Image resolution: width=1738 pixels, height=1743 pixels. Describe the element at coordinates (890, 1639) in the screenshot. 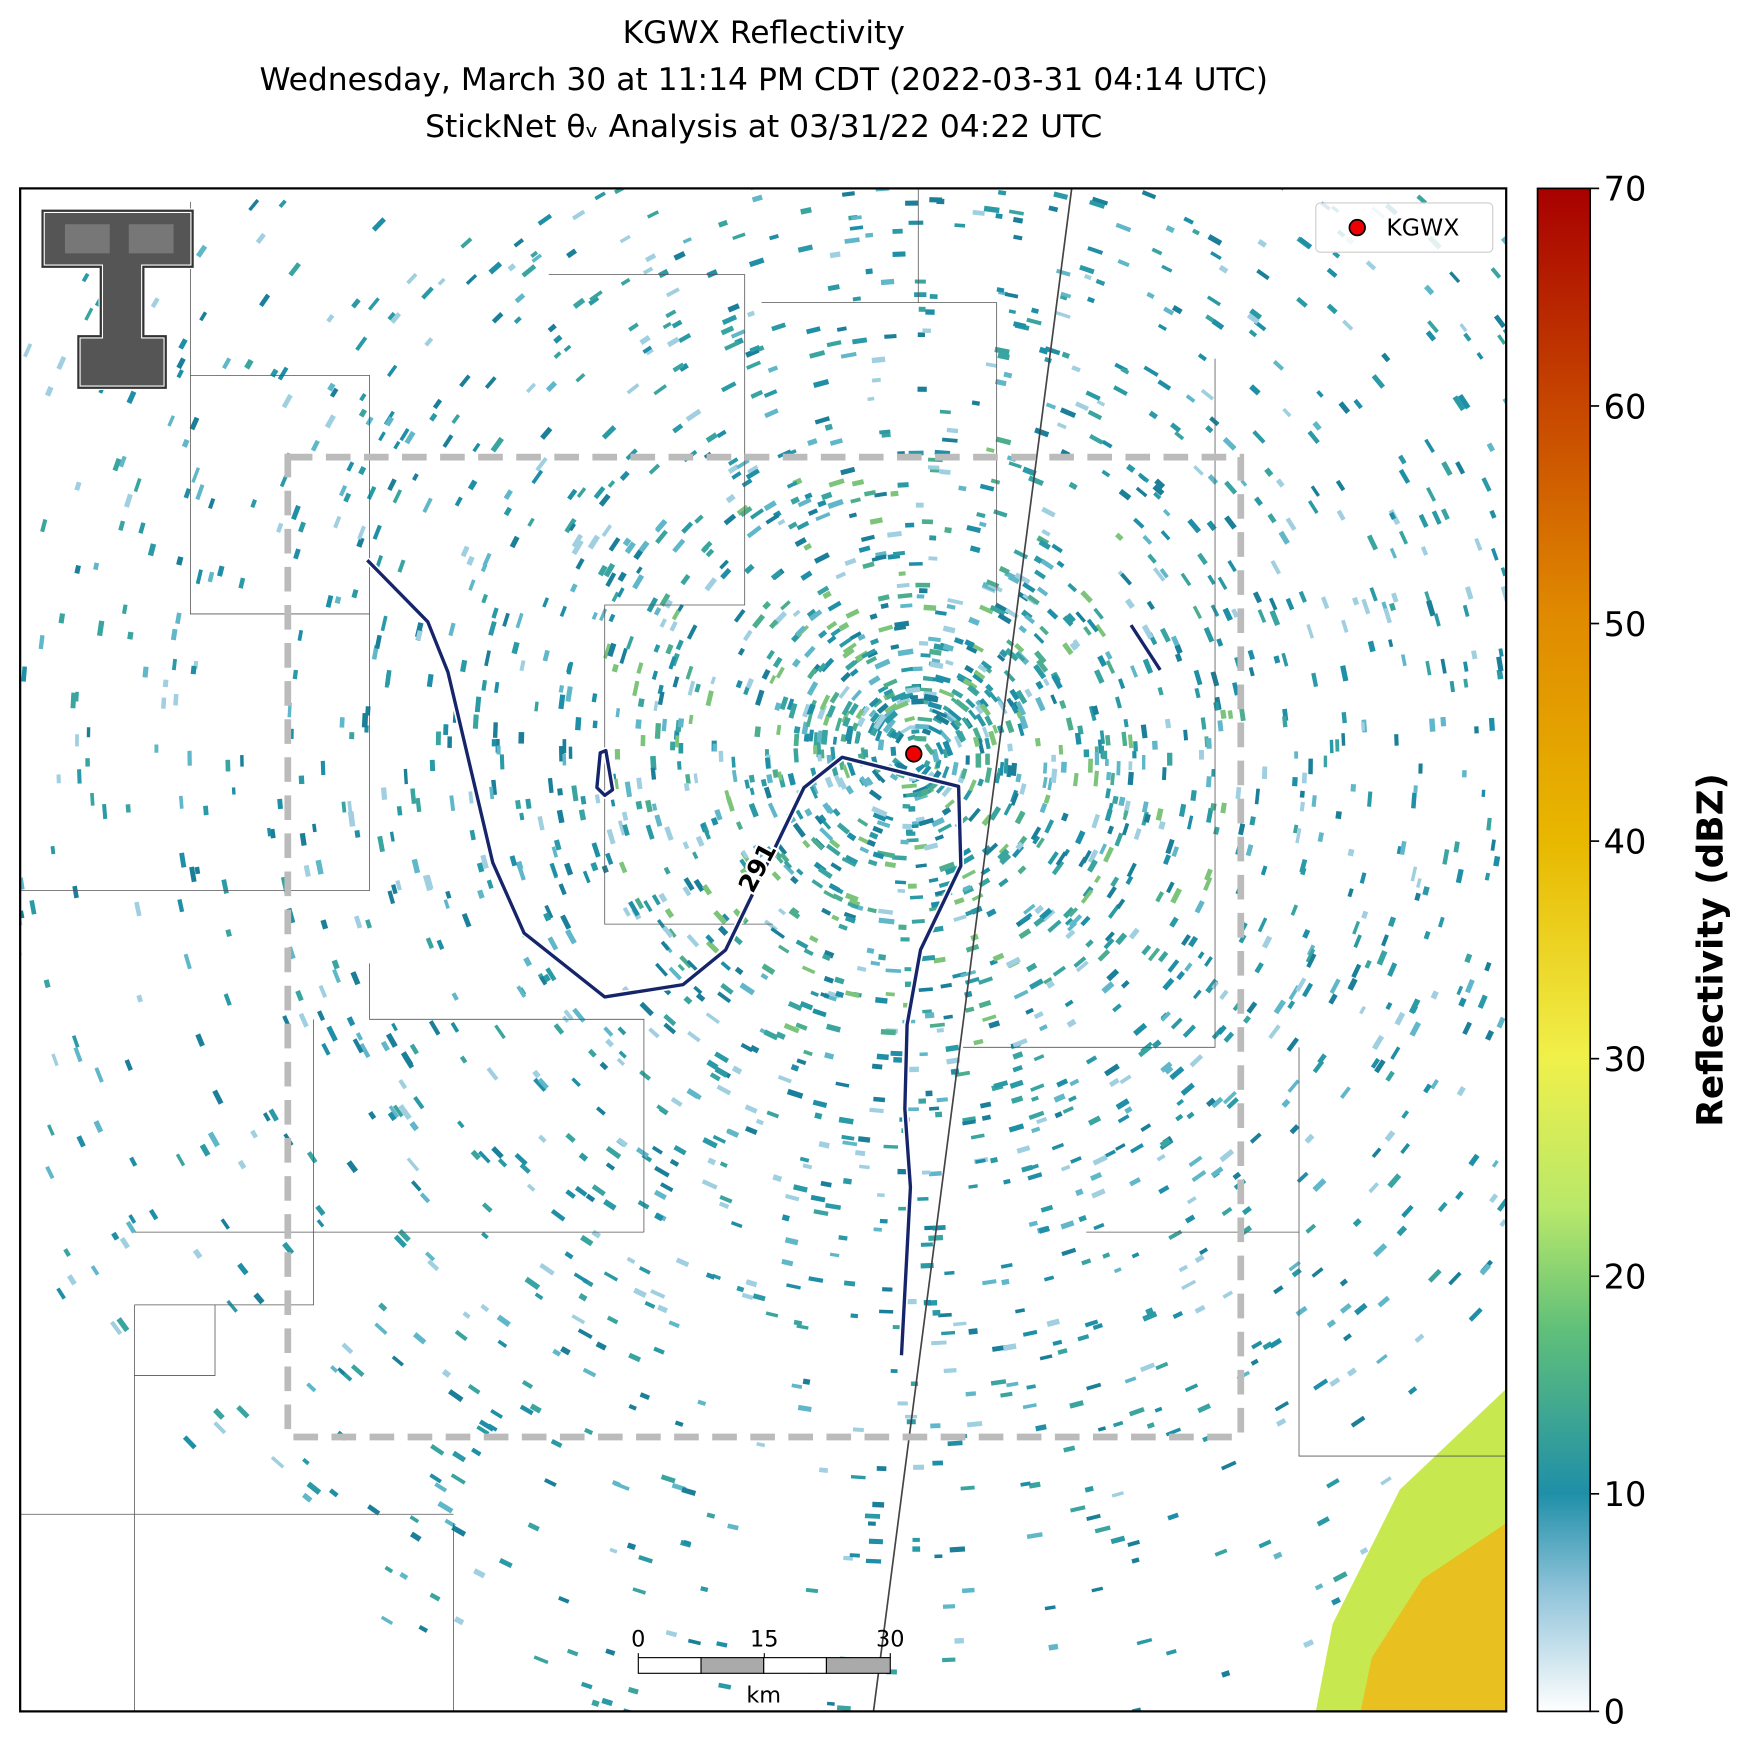

I see `scale-tick-label: 30` at that location.